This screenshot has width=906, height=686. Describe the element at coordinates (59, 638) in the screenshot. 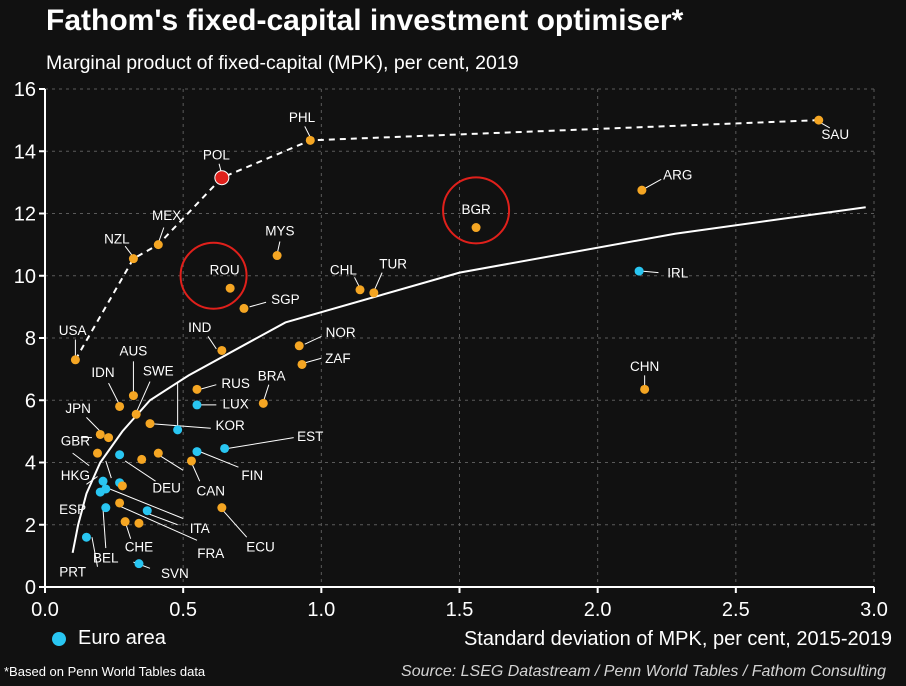

I see `legend-marker-euro-area` at that location.